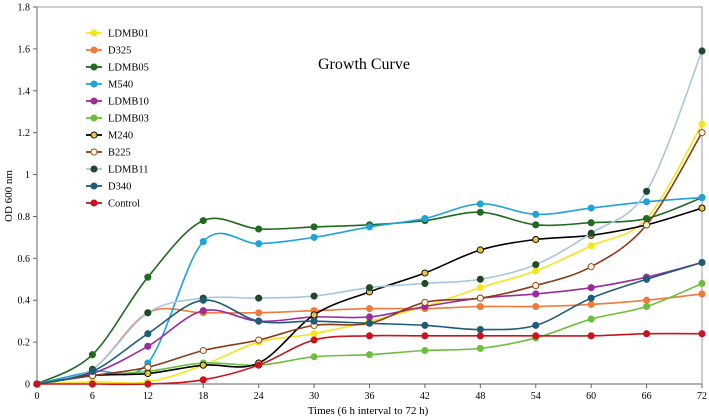 This screenshot has width=709, height=420. Describe the element at coordinates (370, 396) in the screenshot. I see `x-tick-label: 36` at that location.